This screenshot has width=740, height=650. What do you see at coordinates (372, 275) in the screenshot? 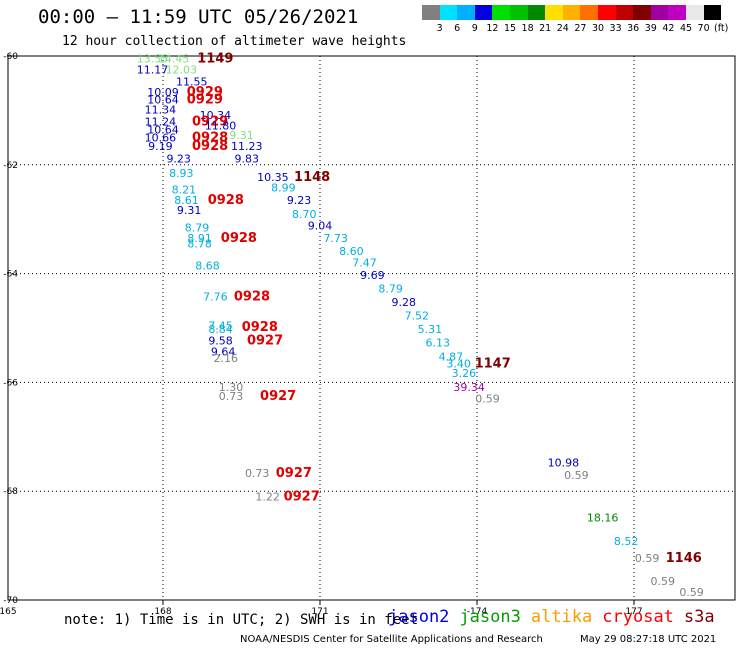
I see `data-point-label: 9.69` at bounding box center [372, 275].